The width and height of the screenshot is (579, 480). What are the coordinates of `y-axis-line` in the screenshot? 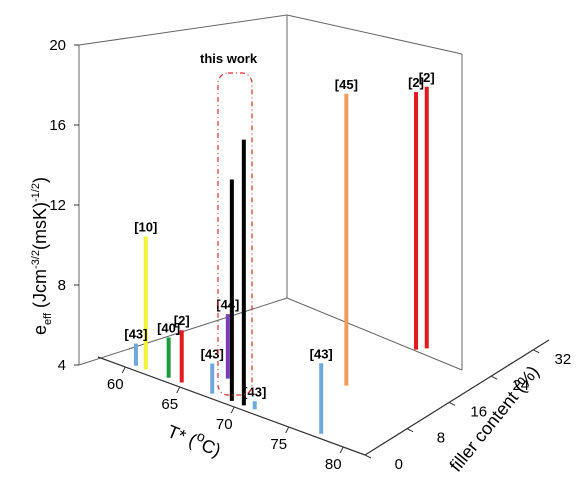 It's located at (457, 397).